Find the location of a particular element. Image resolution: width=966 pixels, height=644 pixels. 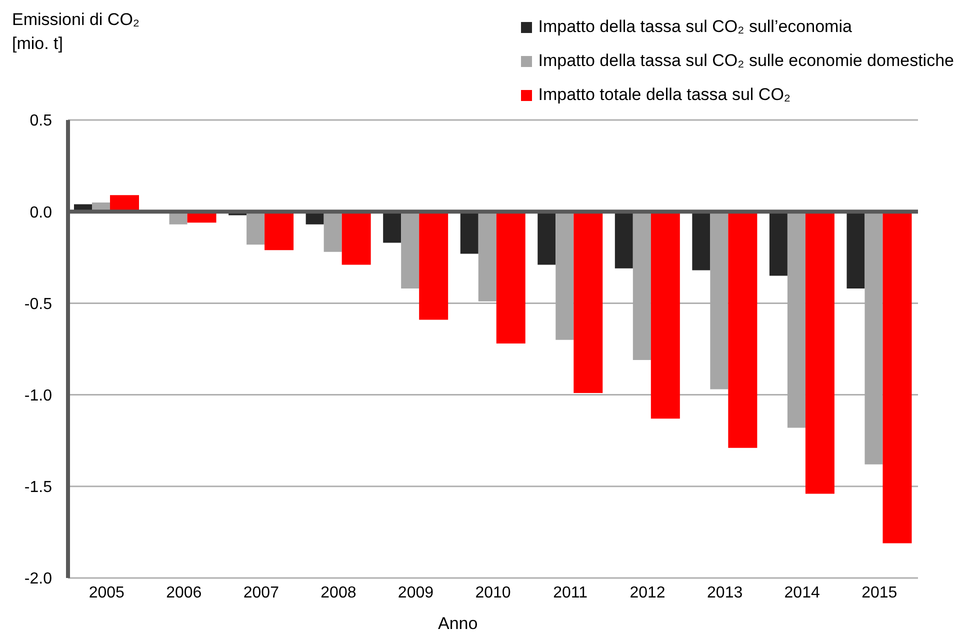

x-tick-label: 2007 is located at coordinates (261, 593).